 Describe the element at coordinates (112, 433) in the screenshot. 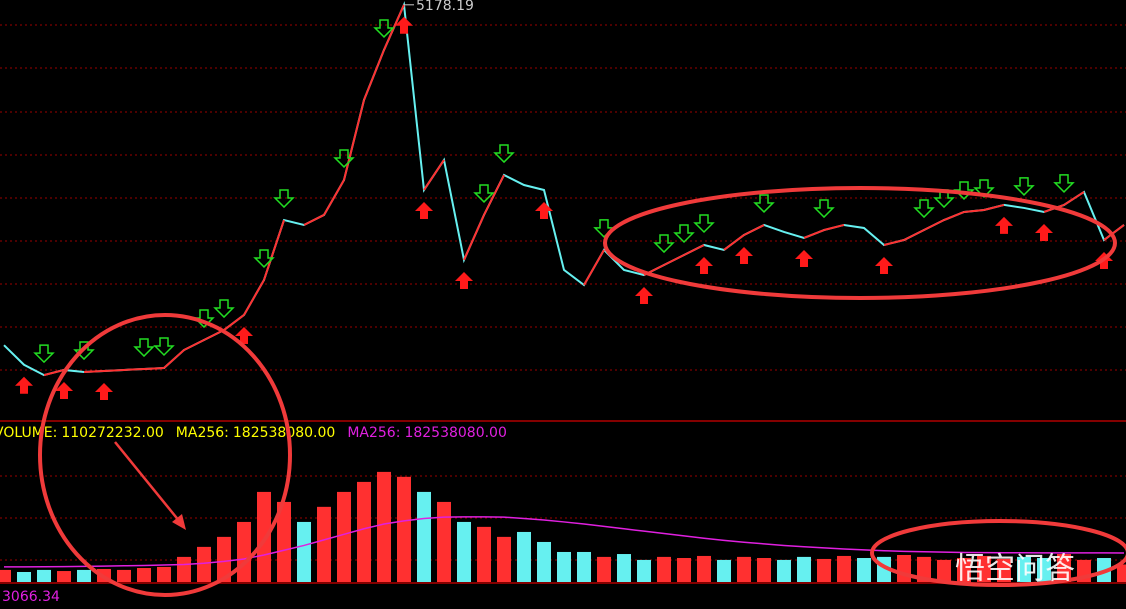

I see `readout-value: 110272232.00` at that location.